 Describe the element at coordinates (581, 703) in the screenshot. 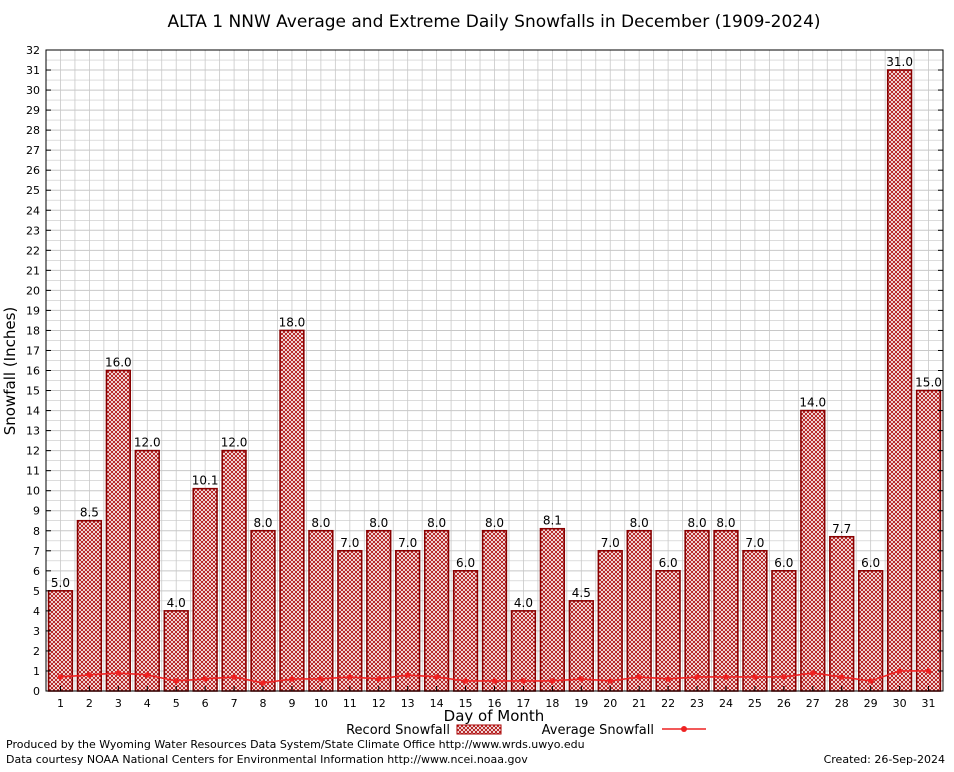

I see `x-tick-label: 19` at that location.